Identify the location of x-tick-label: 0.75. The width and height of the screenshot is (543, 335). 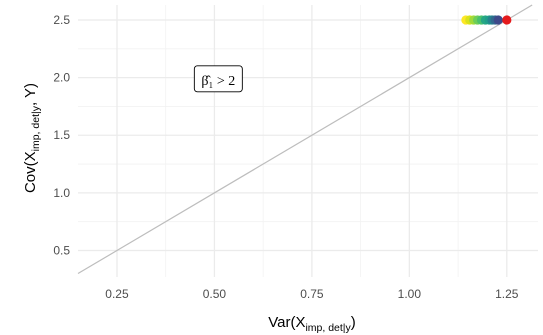
(312, 294).